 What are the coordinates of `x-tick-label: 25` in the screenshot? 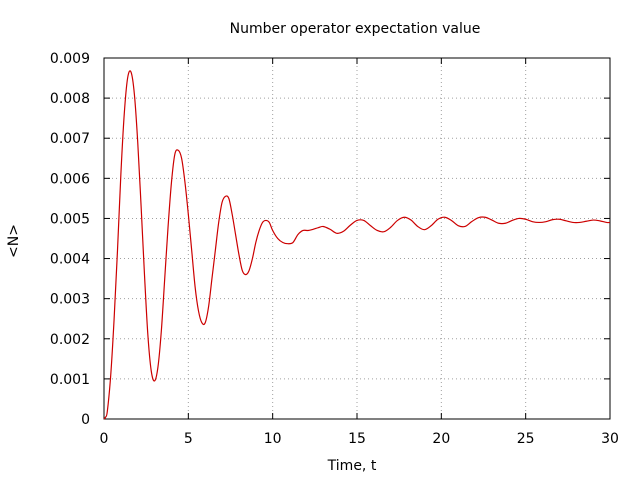 It's located at (526, 439).